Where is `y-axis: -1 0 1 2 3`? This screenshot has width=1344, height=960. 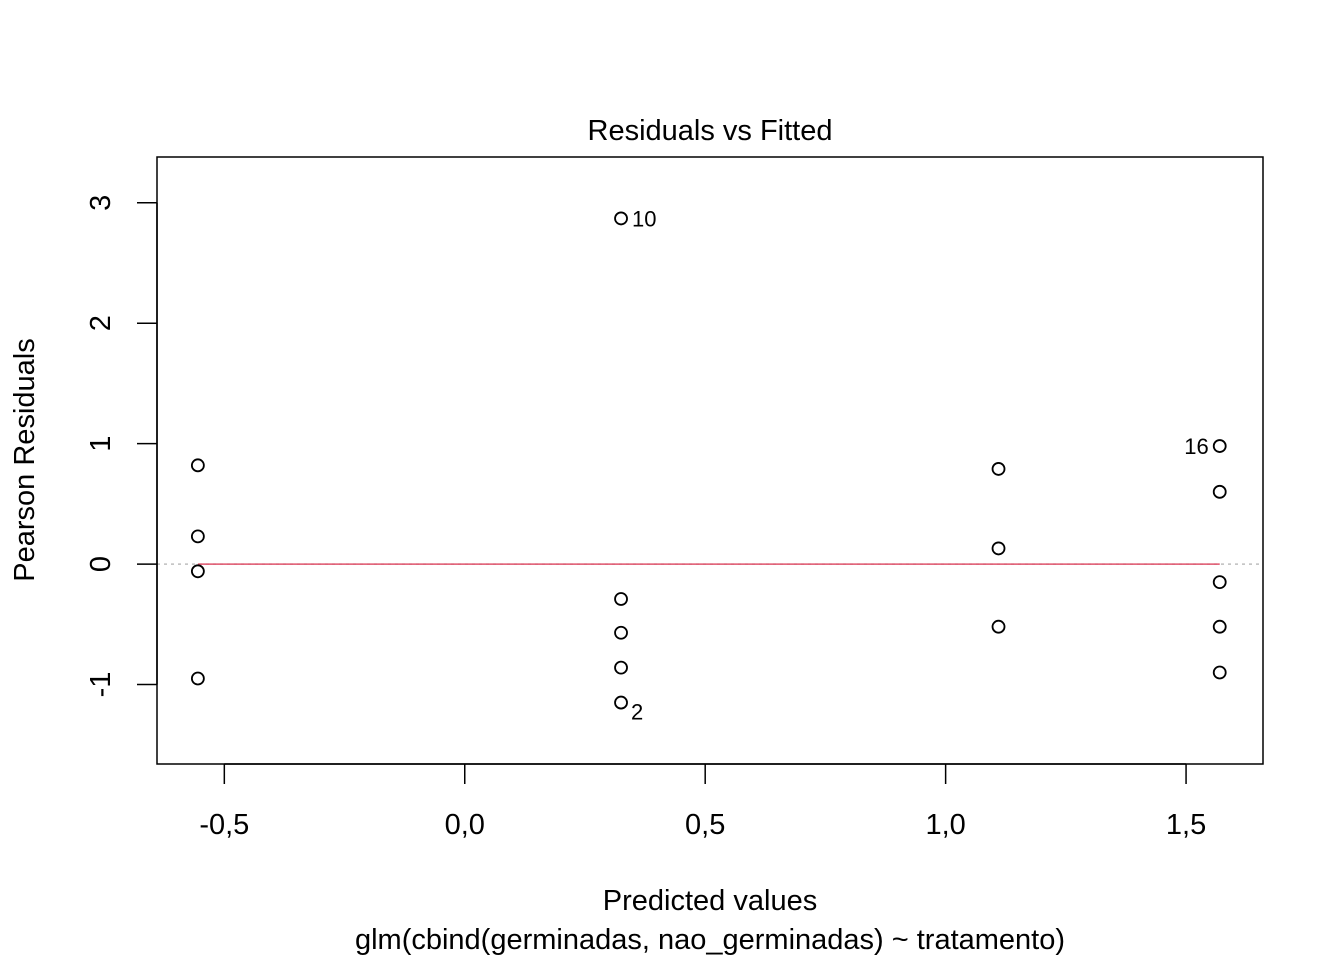
y-axis: -1 0 1 2 3 is located at coordinates (121, 446).